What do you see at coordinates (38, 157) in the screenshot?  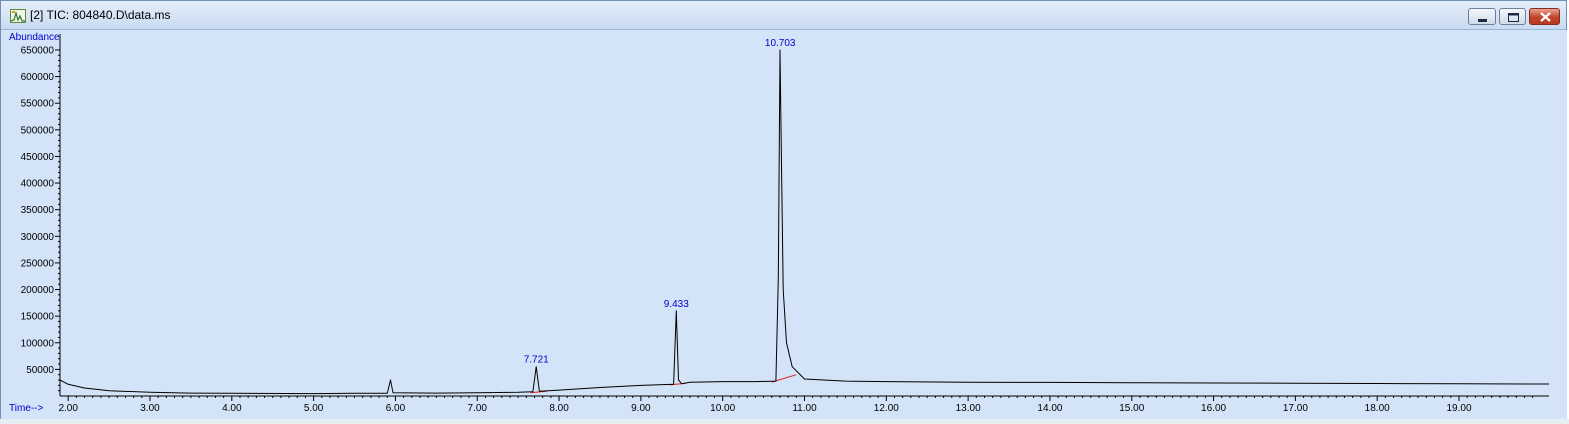 I see `y-tick-label: 450000` at bounding box center [38, 157].